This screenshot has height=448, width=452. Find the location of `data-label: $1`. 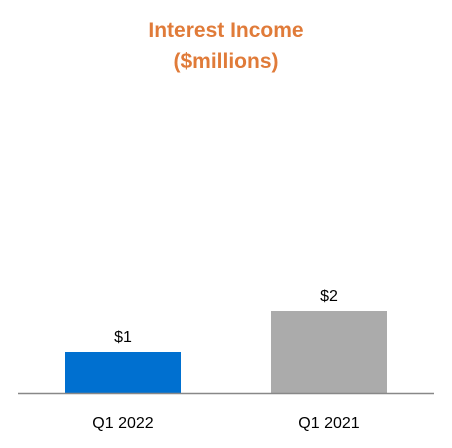

data-label: $1 is located at coordinates (123, 337).